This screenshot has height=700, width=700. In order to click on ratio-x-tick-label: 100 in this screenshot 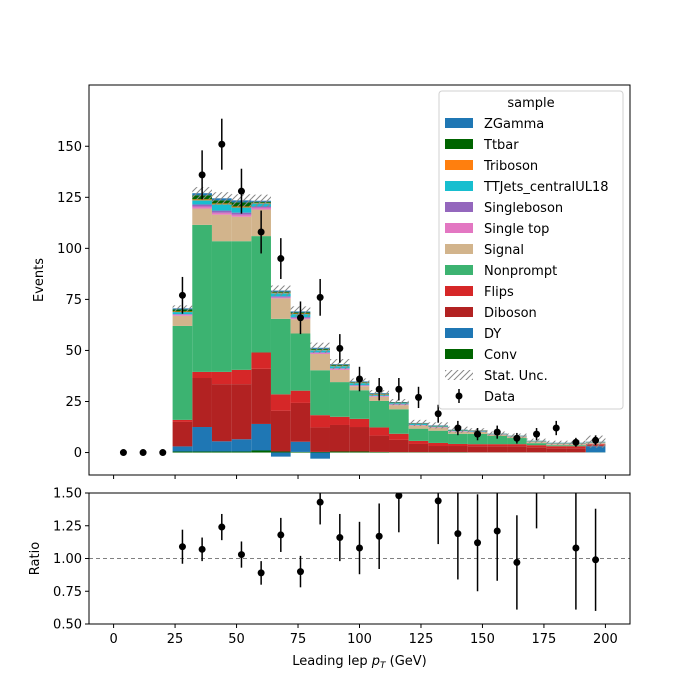, I will do `click(359, 639)`.